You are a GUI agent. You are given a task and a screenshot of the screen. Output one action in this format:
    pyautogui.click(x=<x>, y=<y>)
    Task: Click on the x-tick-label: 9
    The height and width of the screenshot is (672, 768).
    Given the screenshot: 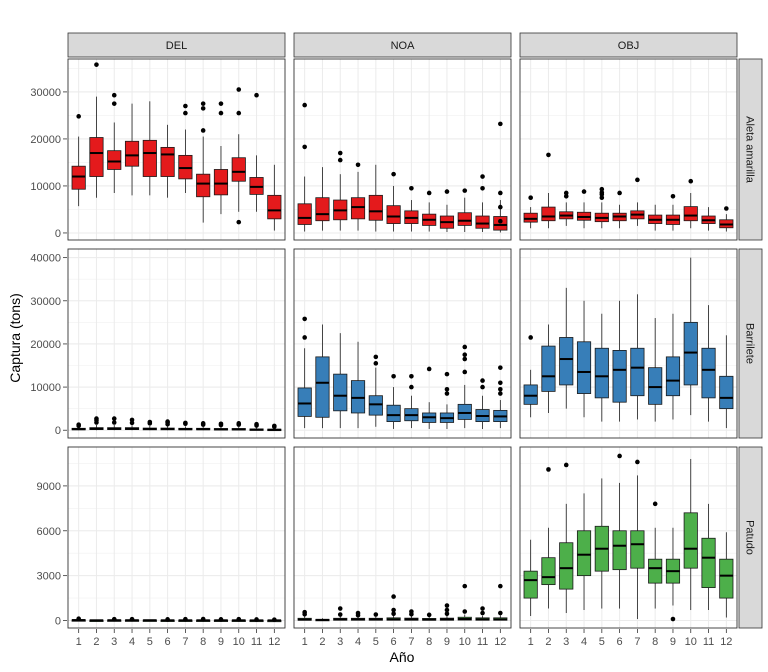 What is the action you would take?
    pyautogui.click(x=221, y=642)
    